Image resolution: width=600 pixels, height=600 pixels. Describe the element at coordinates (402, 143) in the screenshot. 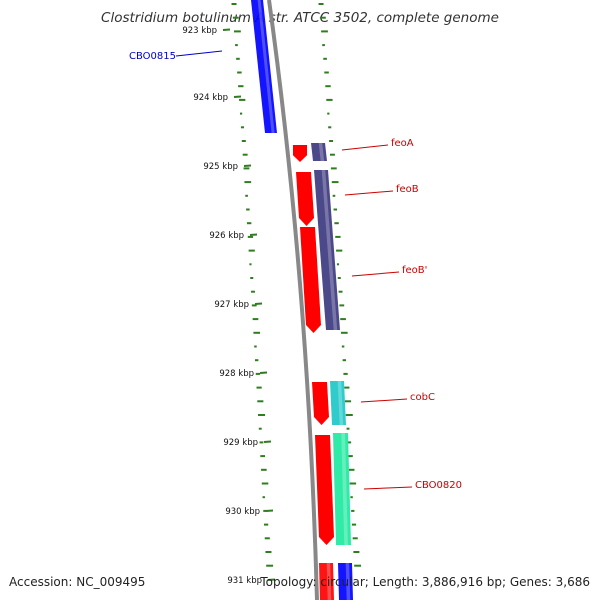

I see `gene-label: feoA` at that location.